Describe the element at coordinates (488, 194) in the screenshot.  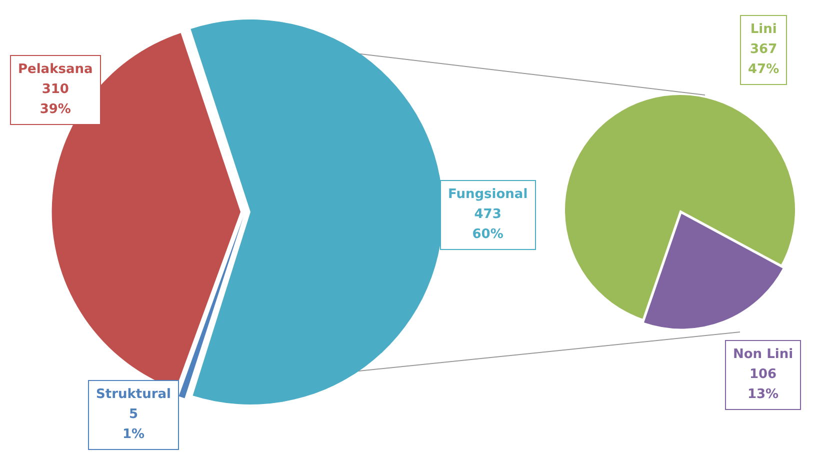
I see `slice-label: Fungsional` at that location.